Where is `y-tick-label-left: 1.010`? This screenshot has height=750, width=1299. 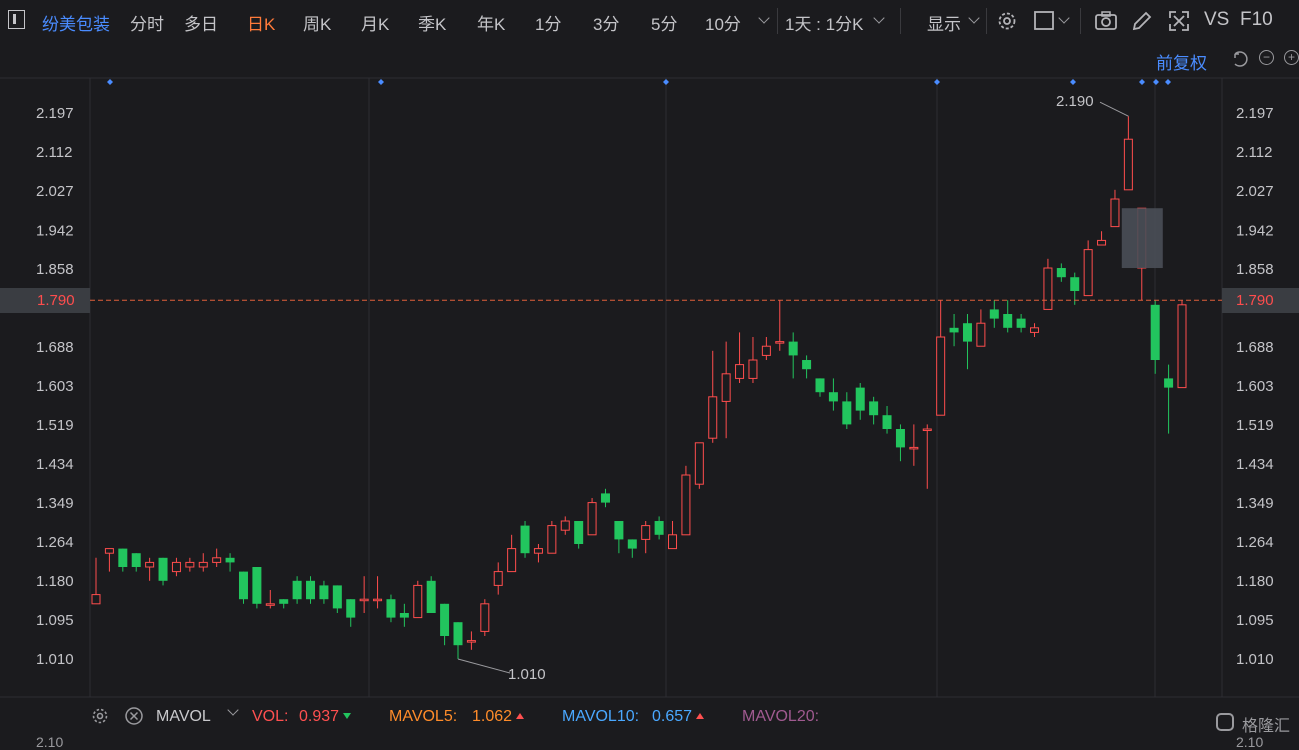 y-tick-label-left: 1.010 is located at coordinates (55, 659).